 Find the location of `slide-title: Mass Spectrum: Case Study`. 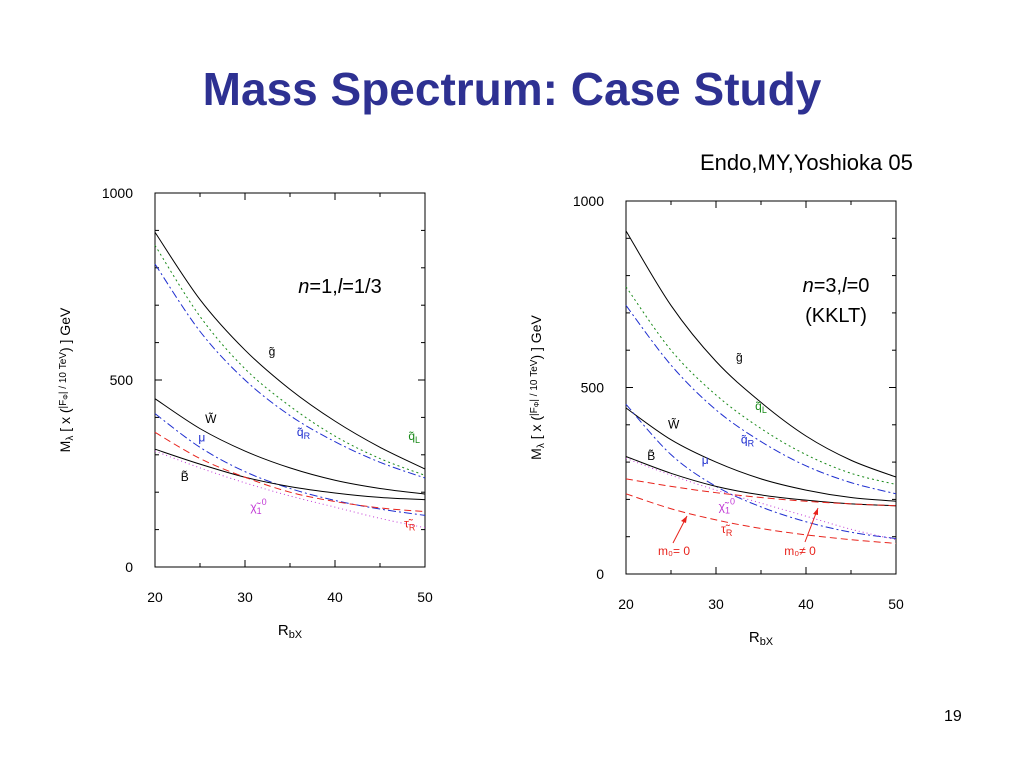

slide-title: Mass Spectrum: Case Study is located at coordinates (512, 89).